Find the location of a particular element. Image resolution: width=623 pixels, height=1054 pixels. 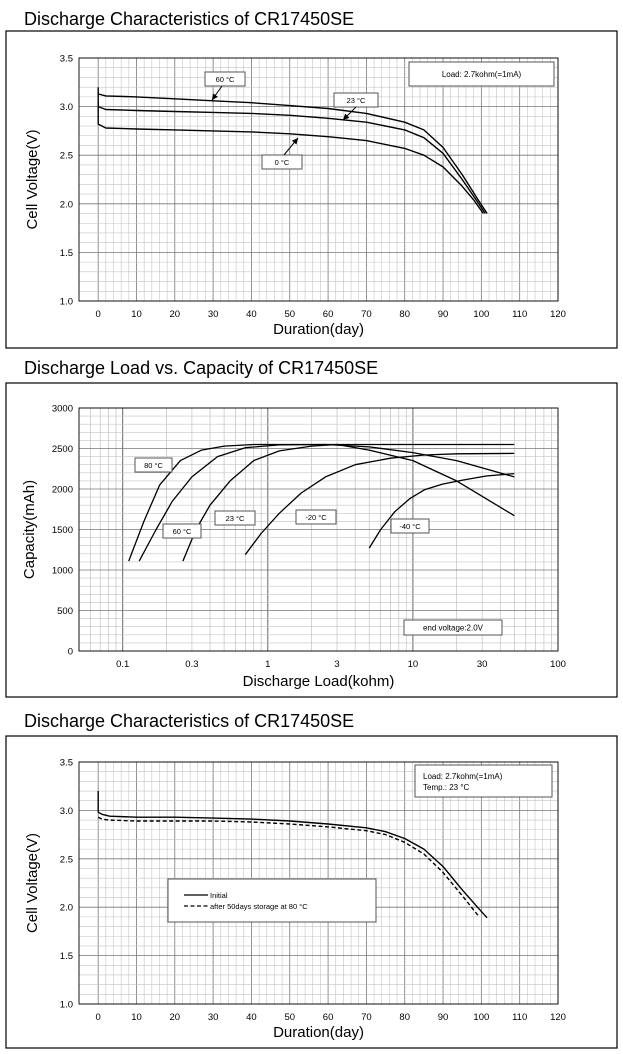

chart1-arrow-0c-head is located at coordinates (294, 141).